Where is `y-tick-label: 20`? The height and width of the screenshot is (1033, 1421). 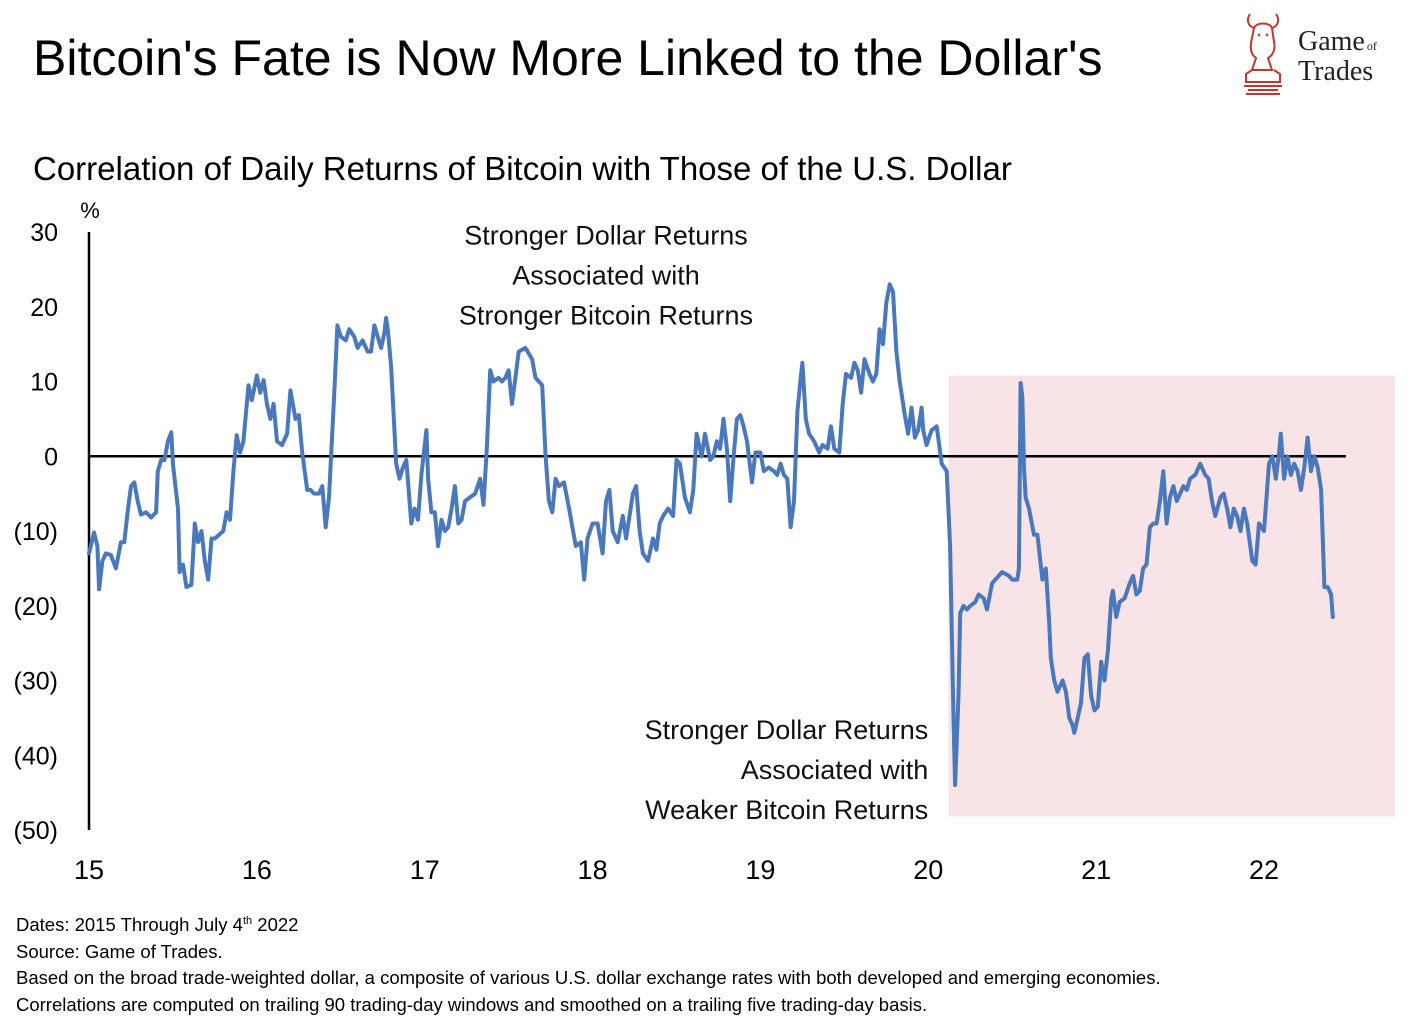 y-tick-label: 20 is located at coordinates (44, 308).